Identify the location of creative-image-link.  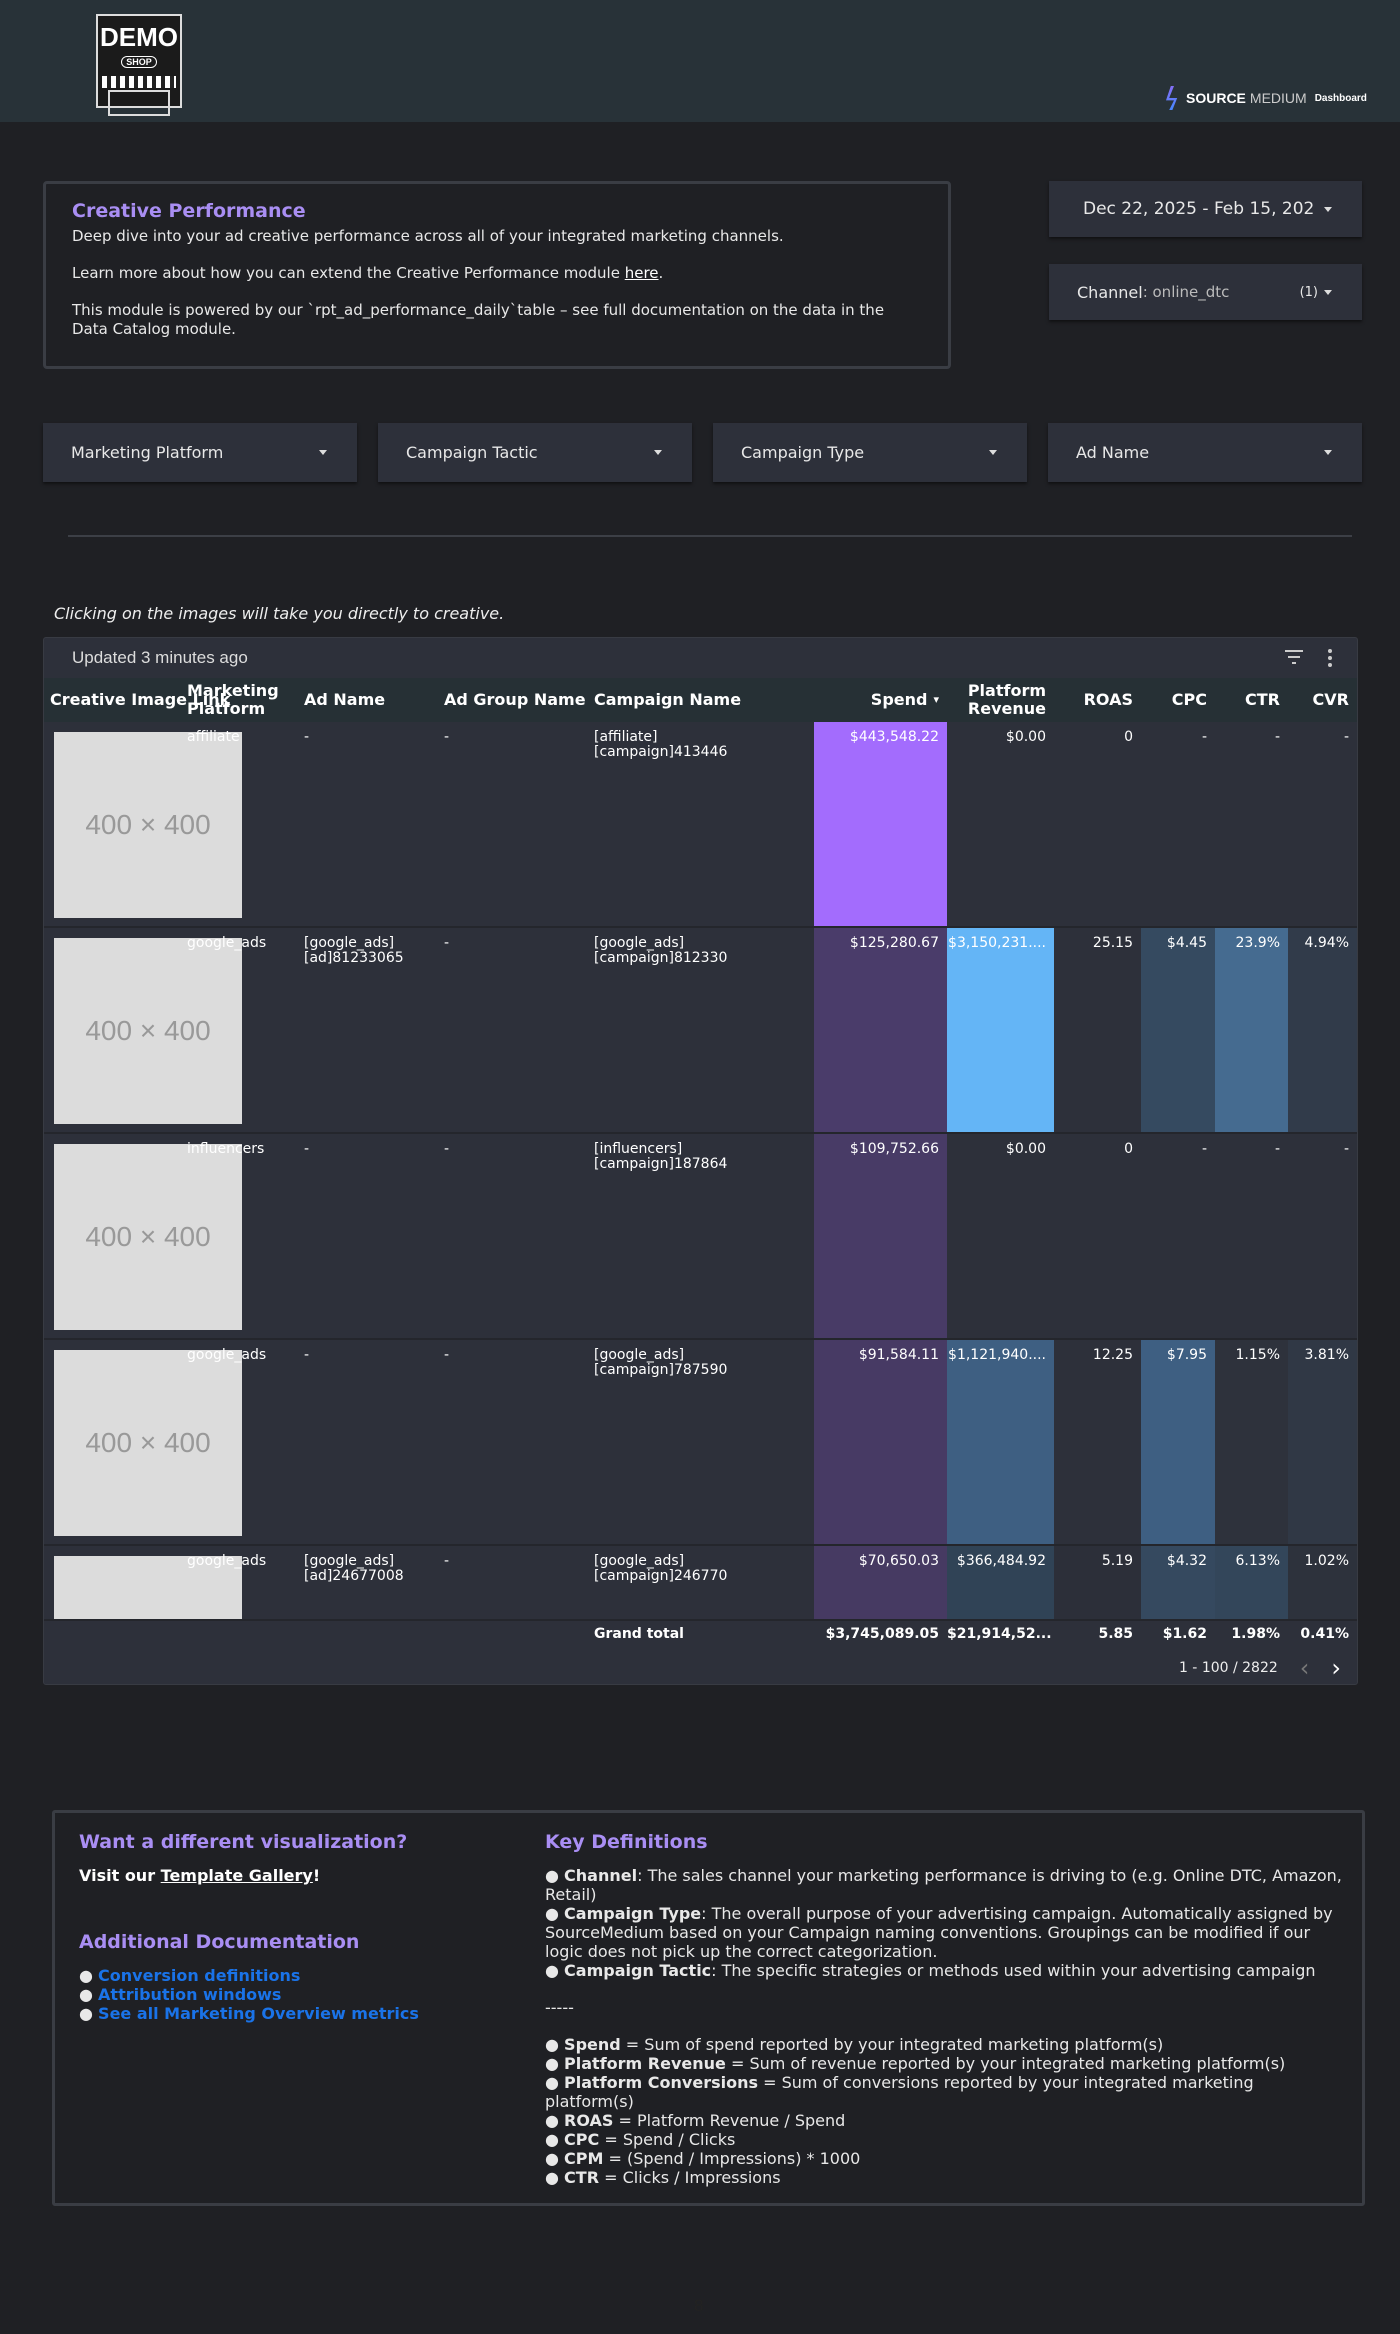
(148, 1587).